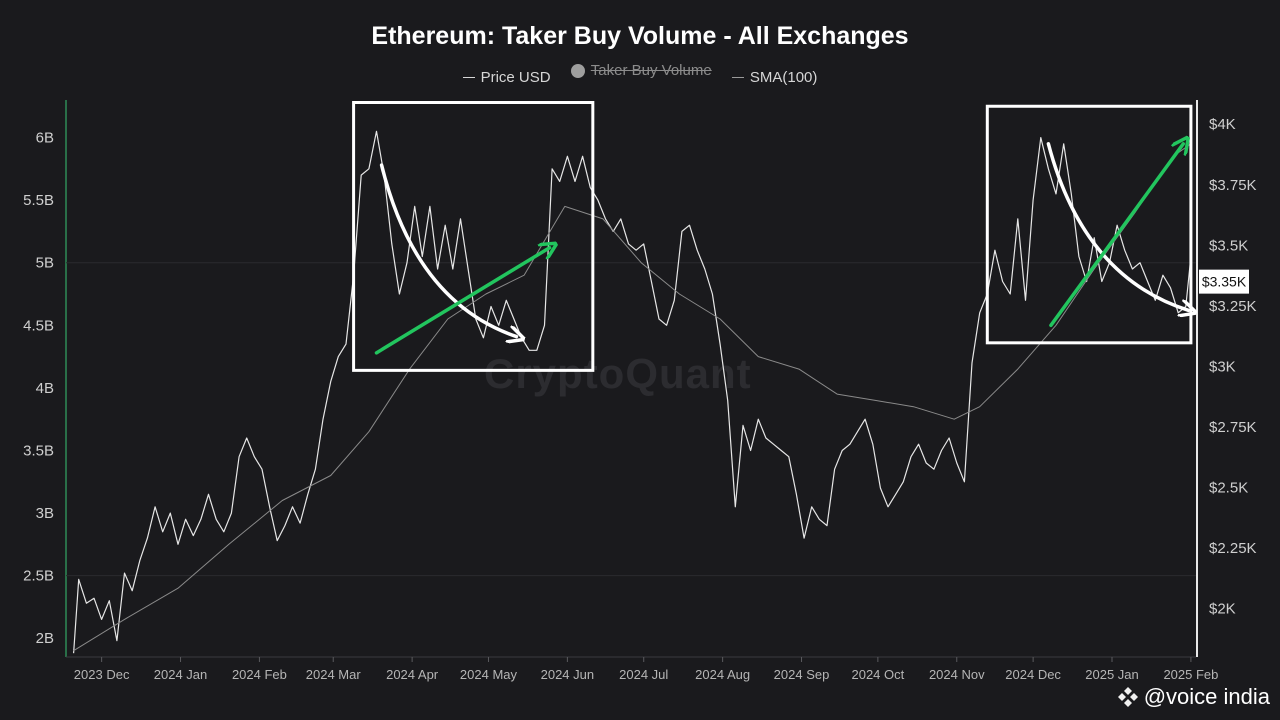 This screenshot has height=720, width=1280. What do you see at coordinates (181, 674) in the screenshot?
I see `x-tick-label: 2024 Jan` at bounding box center [181, 674].